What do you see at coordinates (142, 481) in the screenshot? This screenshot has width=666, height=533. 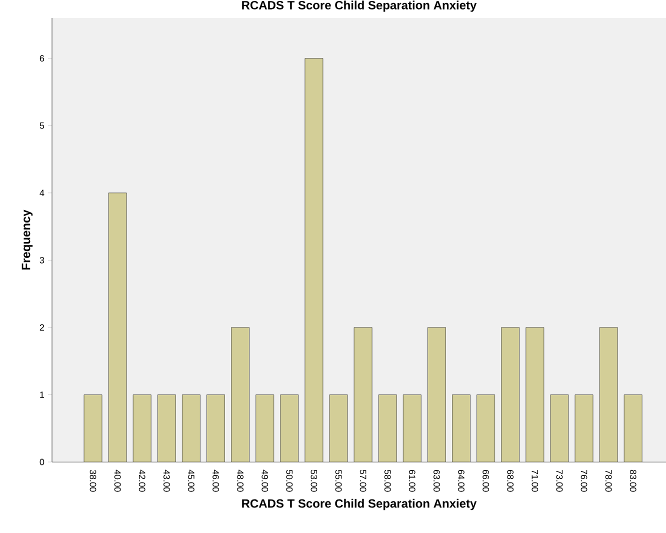 I see `x-tick-label: 42.00` at bounding box center [142, 481].